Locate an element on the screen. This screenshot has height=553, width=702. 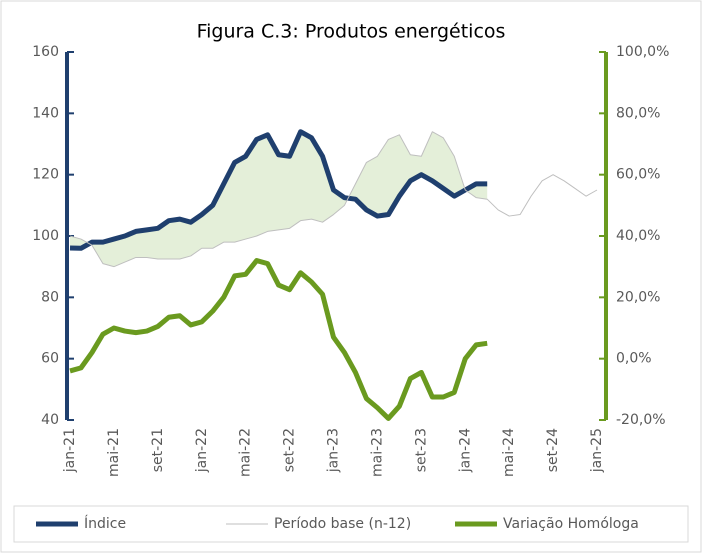
y2-tick-label: 20,0% is located at coordinates (638, 297).